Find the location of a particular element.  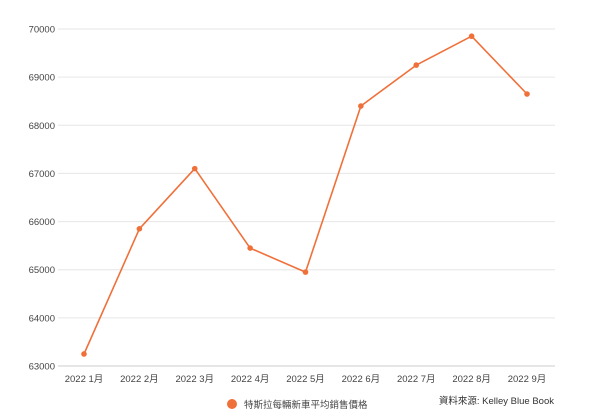

x-tick-label: 2022 3月 is located at coordinates (194, 379).